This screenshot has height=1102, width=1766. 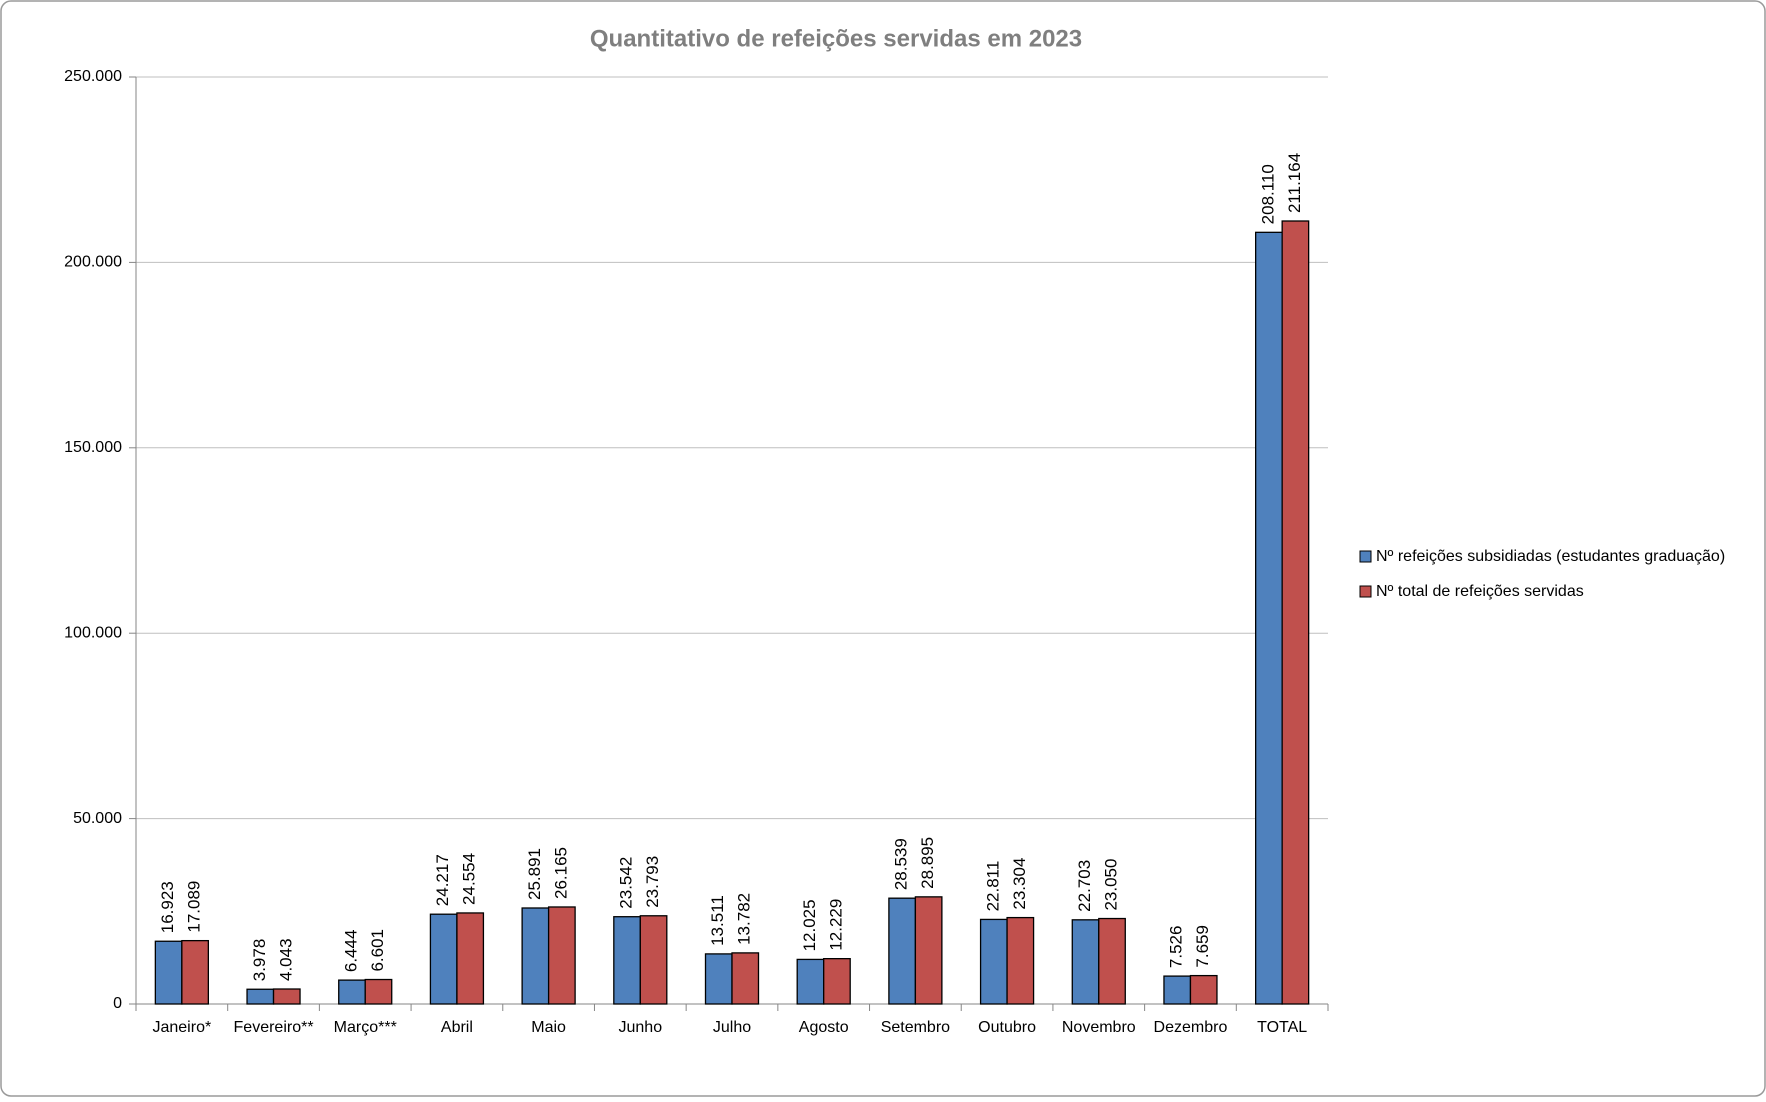 I want to click on y-tick-label: 200.000, so click(x=93, y=262).